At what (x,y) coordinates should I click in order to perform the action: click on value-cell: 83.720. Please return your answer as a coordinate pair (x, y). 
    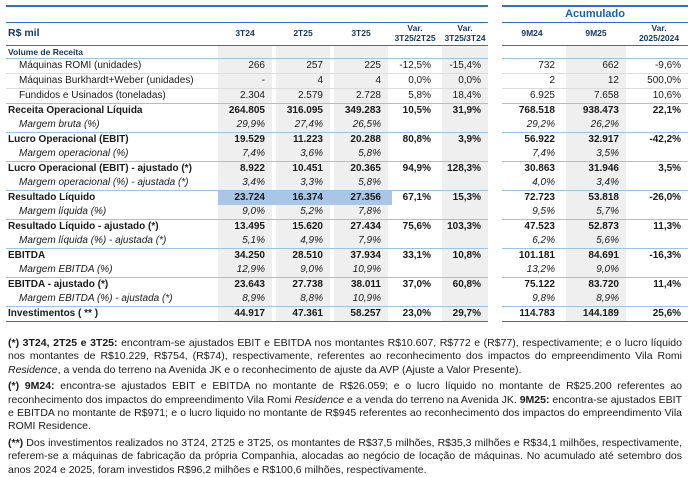
    Looking at the image, I should click on (596, 284).